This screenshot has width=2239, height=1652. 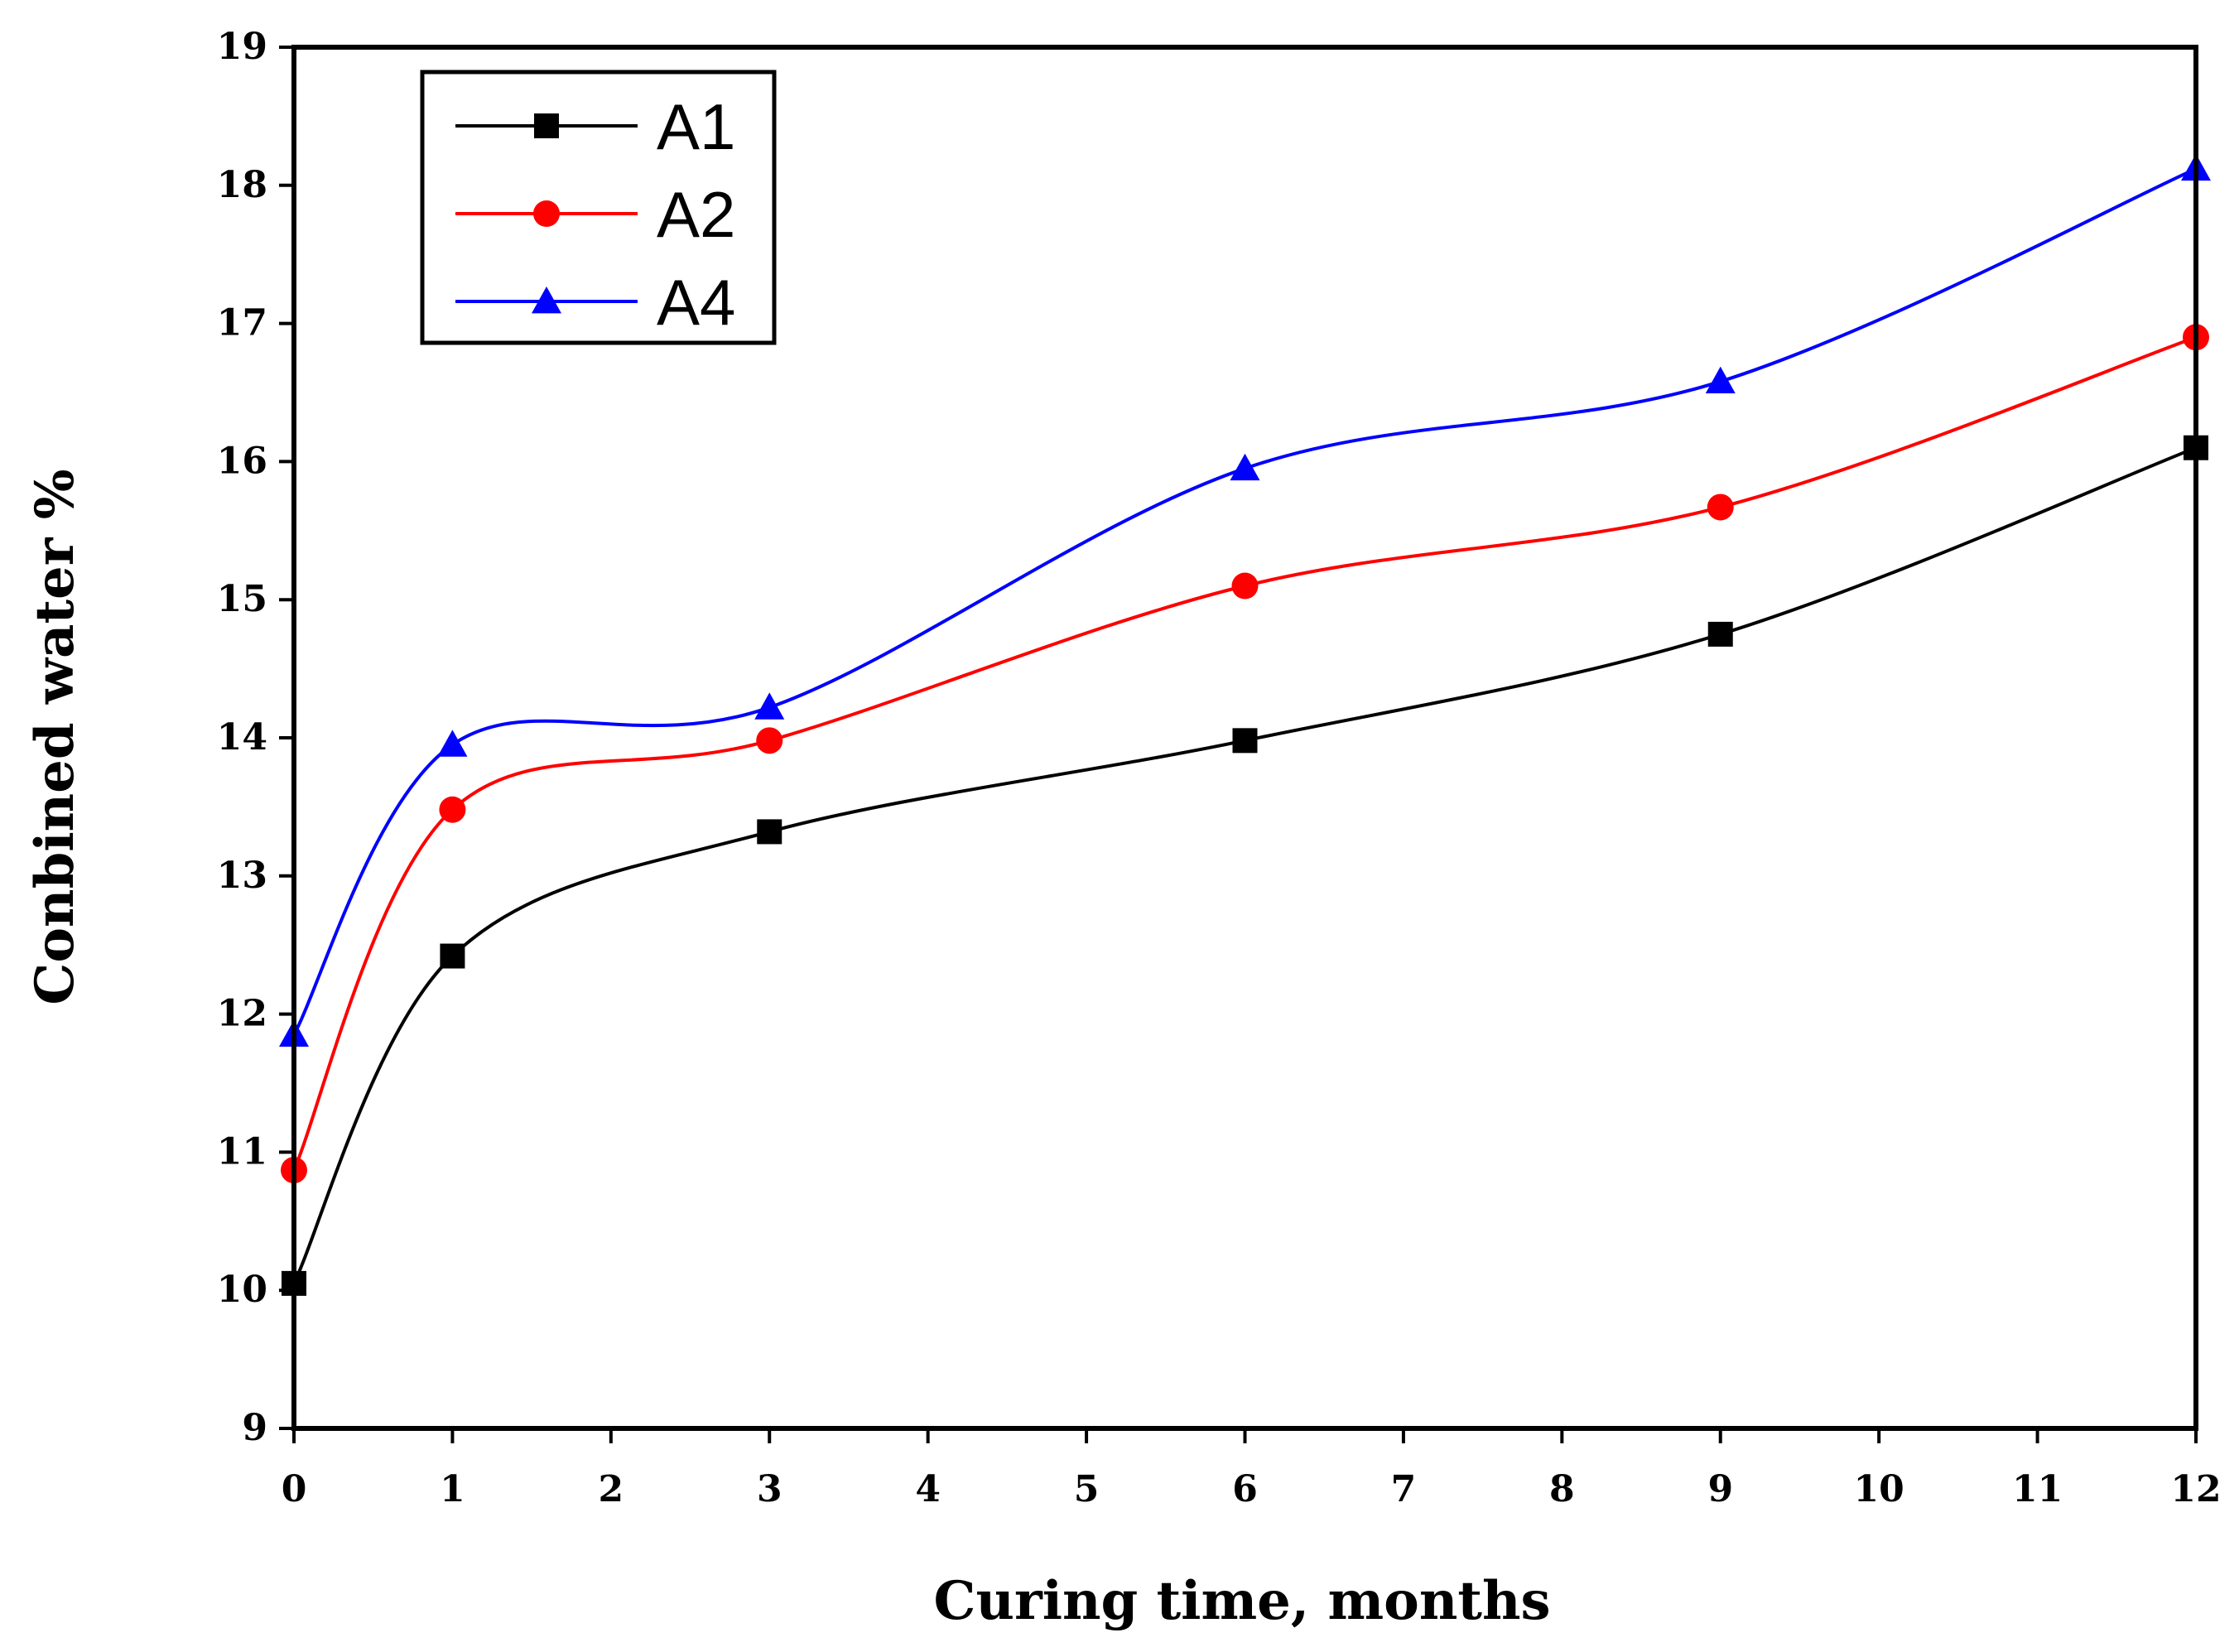 I want to click on y-tick-label: 9, so click(x=254, y=1428).